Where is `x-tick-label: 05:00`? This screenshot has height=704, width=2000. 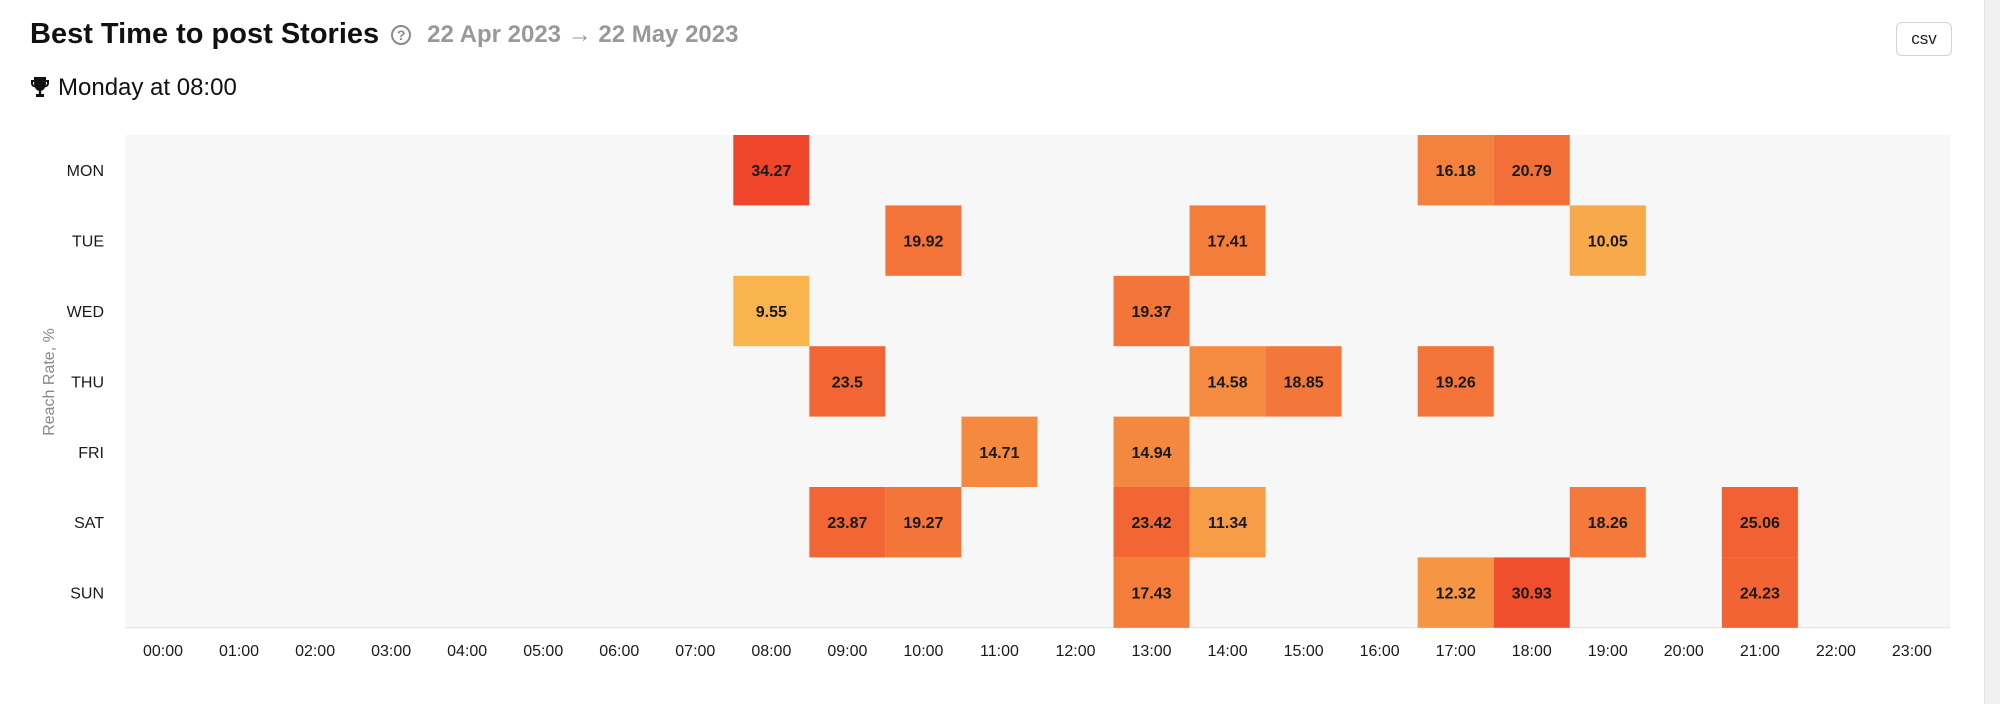 x-tick-label: 05:00 is located at coordinates (543, 651).